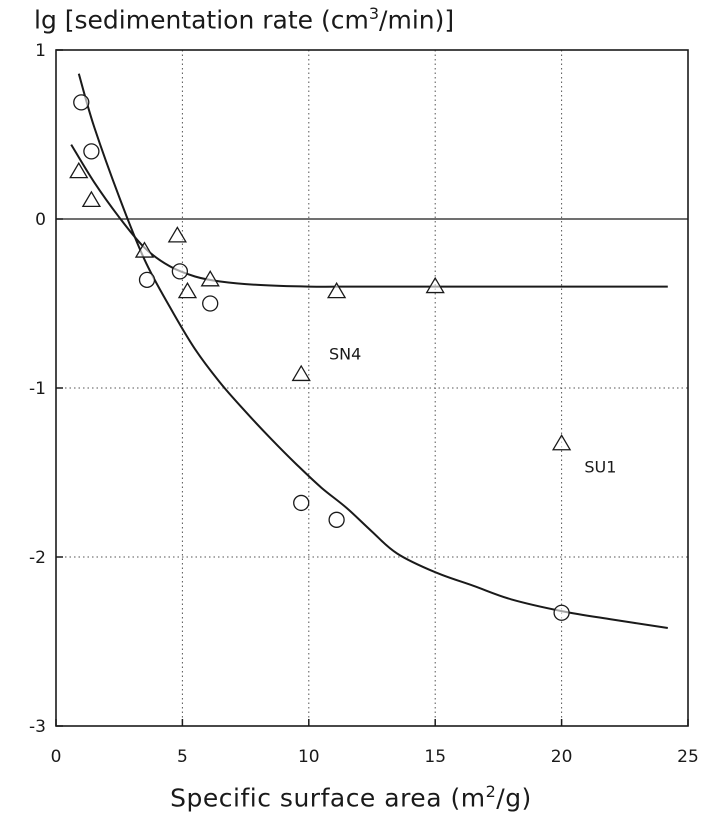  I want to click on x-tick-label: 0, so click(56, 757).